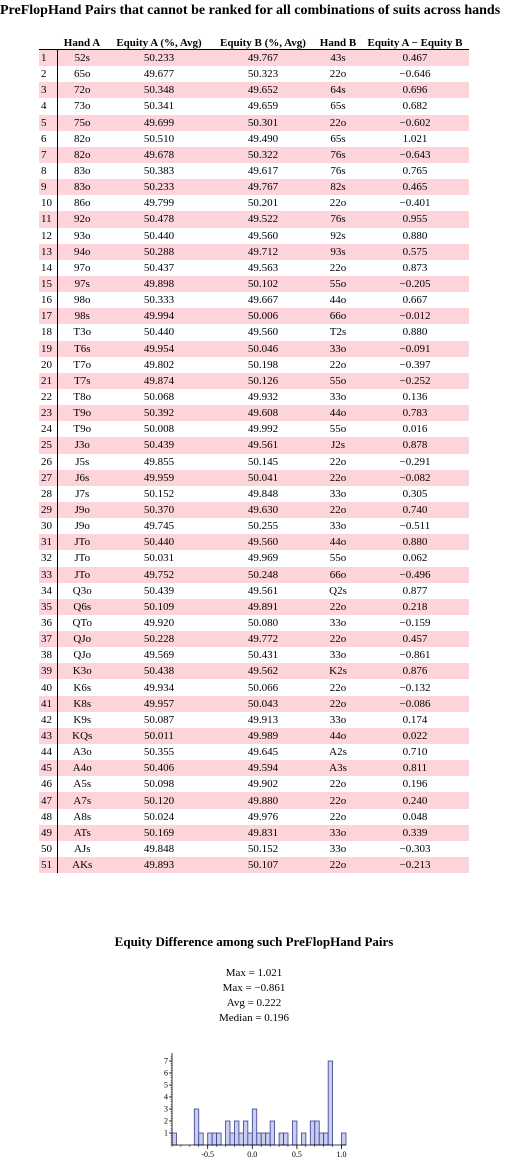 The height and width of the screenshot is (1160, 508). I want to click on equity-diff-cell: −0.496, so click(415, 574).